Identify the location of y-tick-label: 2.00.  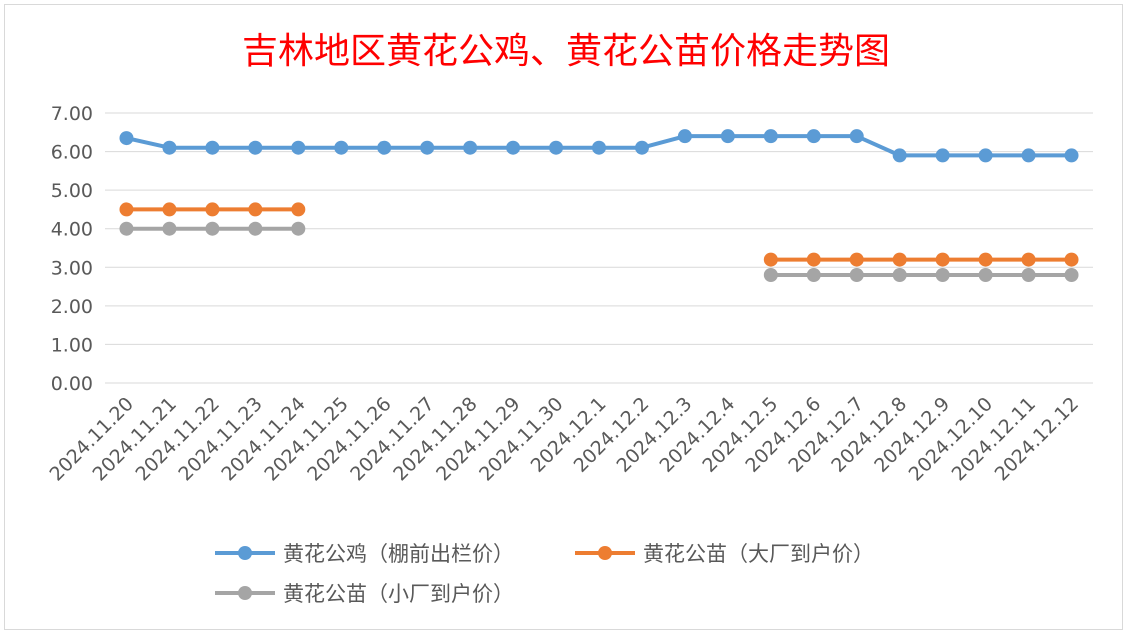
(72, 307).